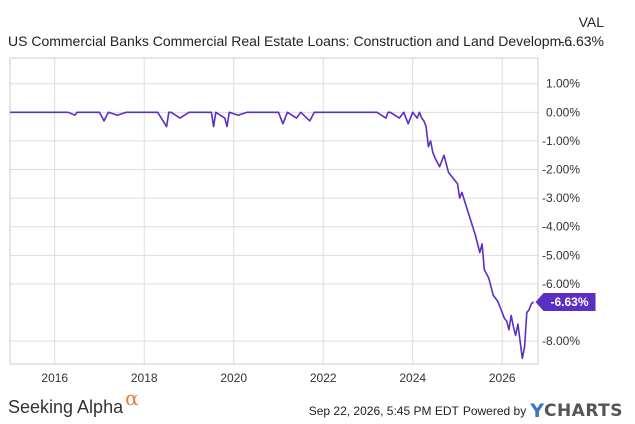  Describe the element at coordinates (132, 398) in the screenshot. I see `alpha-symbol: α` at that location.